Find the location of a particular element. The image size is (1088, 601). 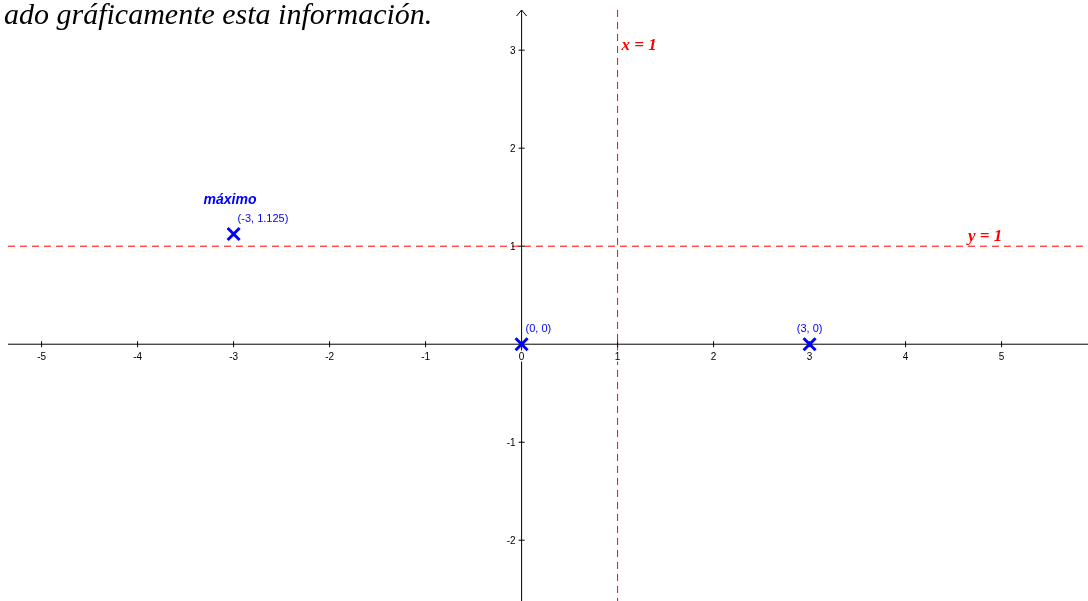

chart-title: ado gráficamente esta información. is located at coordinates (218, 15).